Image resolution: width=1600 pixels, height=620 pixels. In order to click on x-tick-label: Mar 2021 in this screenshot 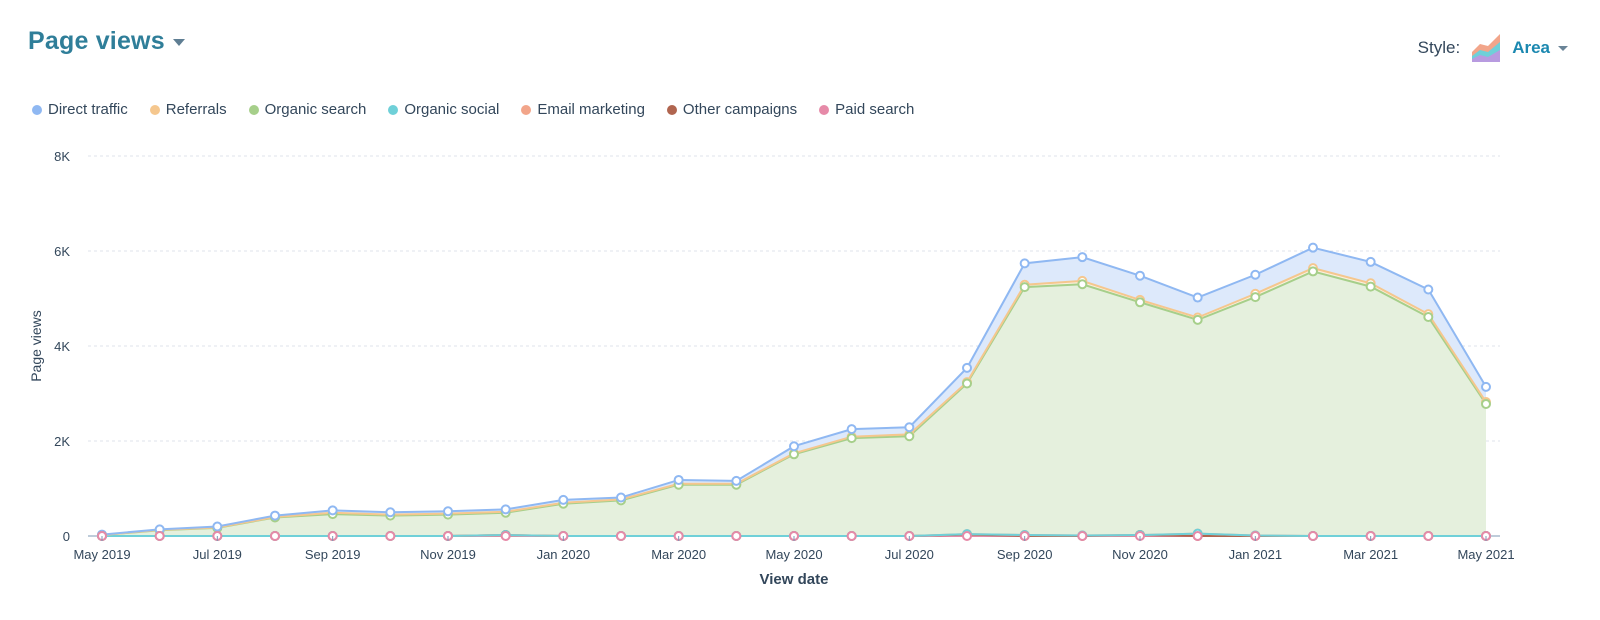, I will do `click(1370, 554)`.